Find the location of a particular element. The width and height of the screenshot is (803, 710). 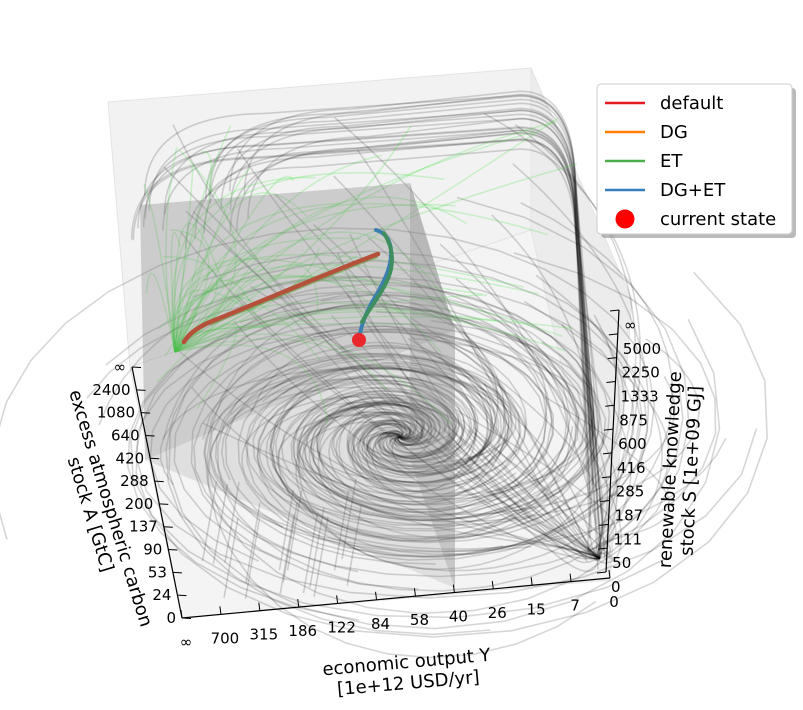

axis-s-tick-label: 50 is located at coordinates (621, 563).